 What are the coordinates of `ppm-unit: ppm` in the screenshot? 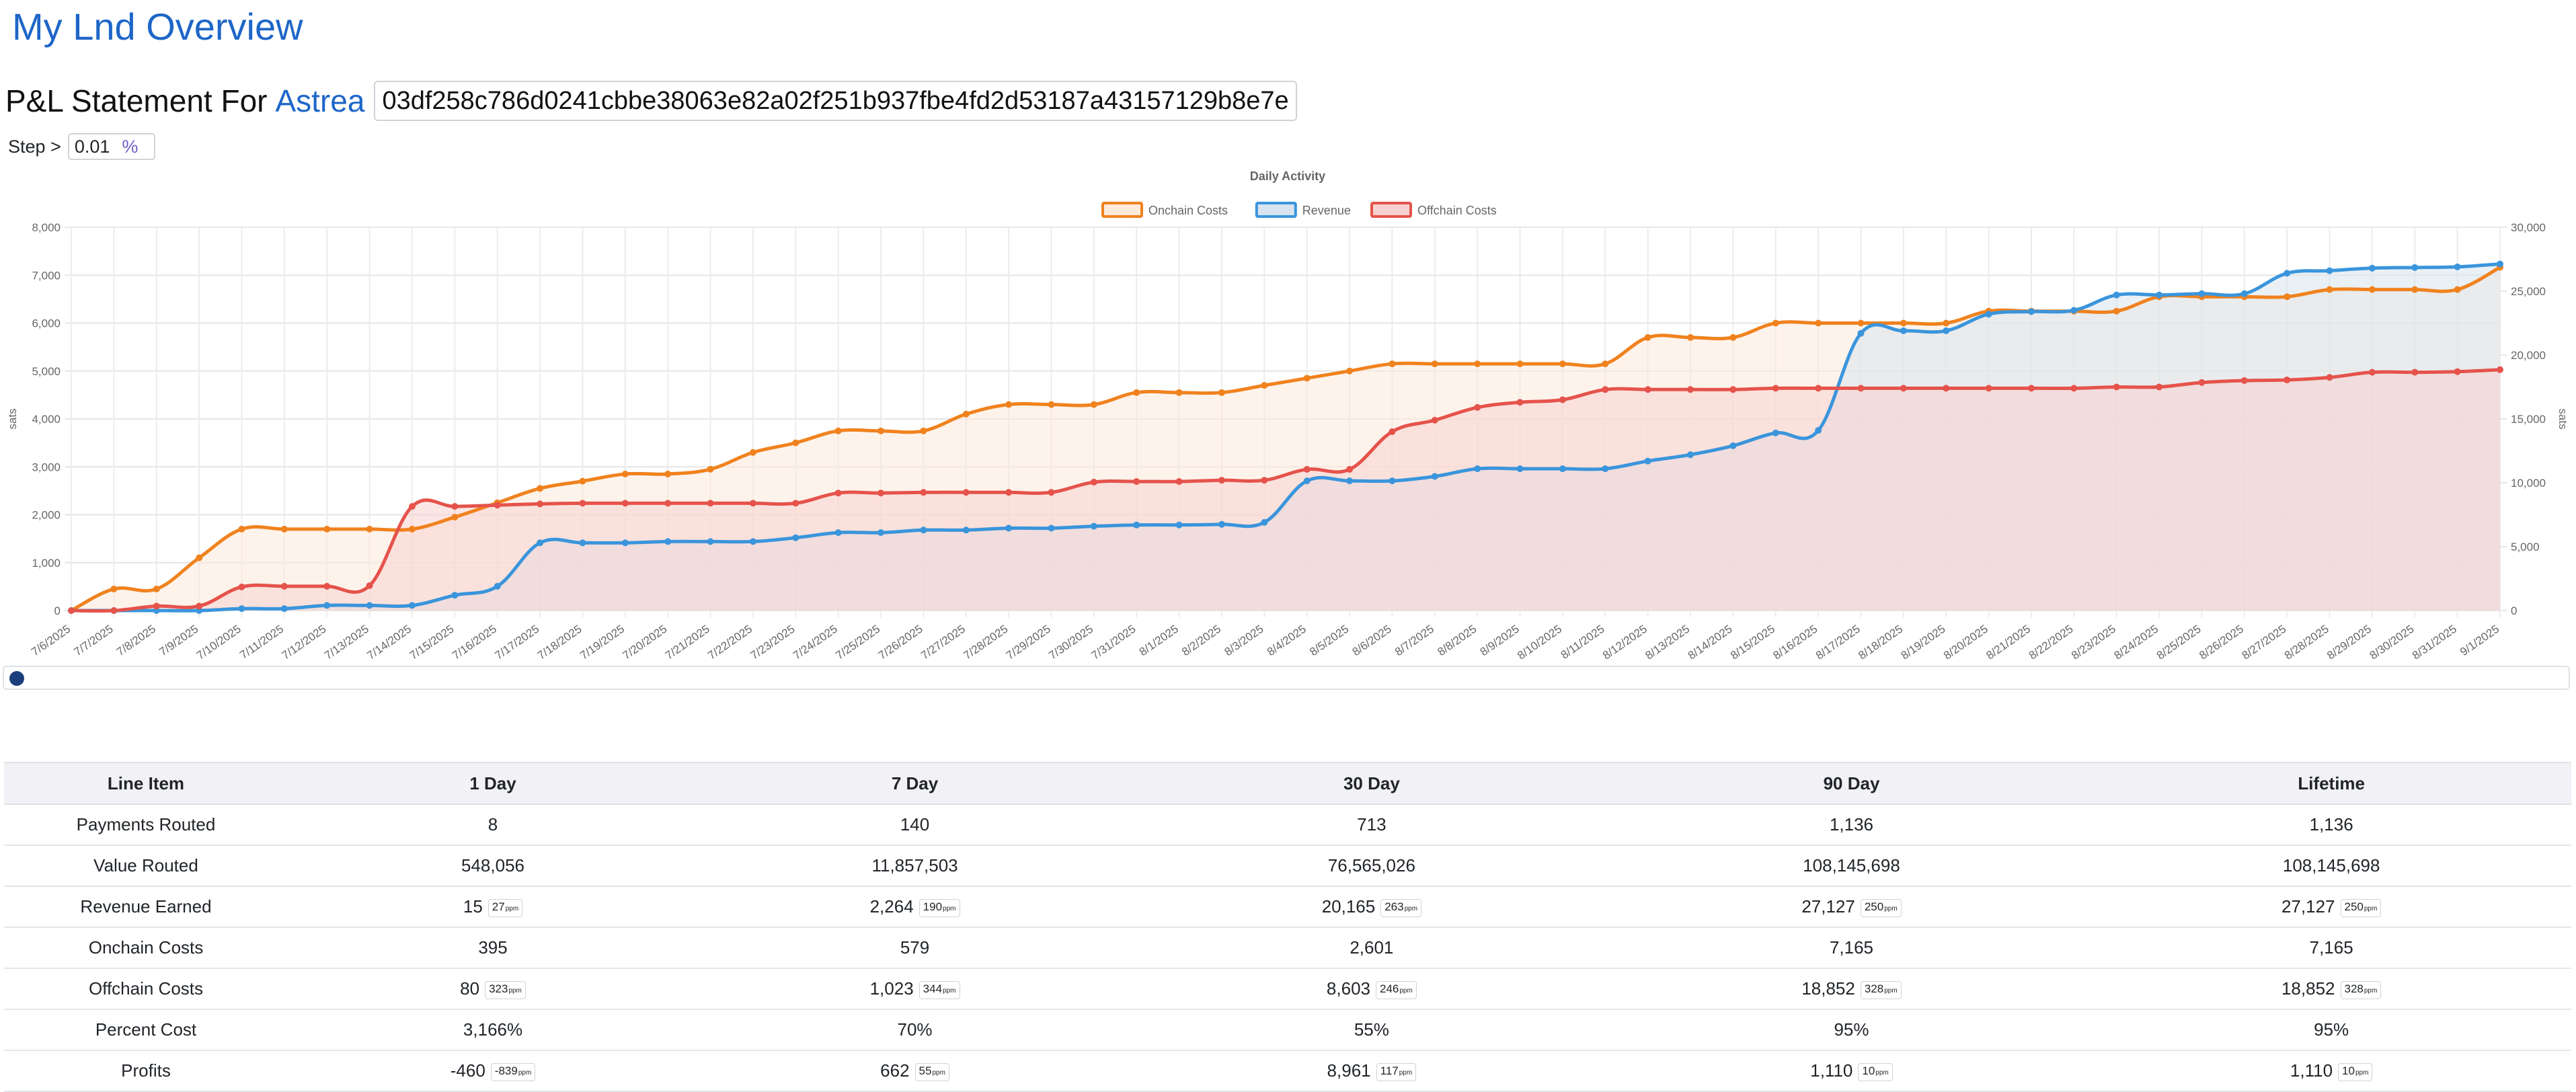 It's located at (1406, 1072).